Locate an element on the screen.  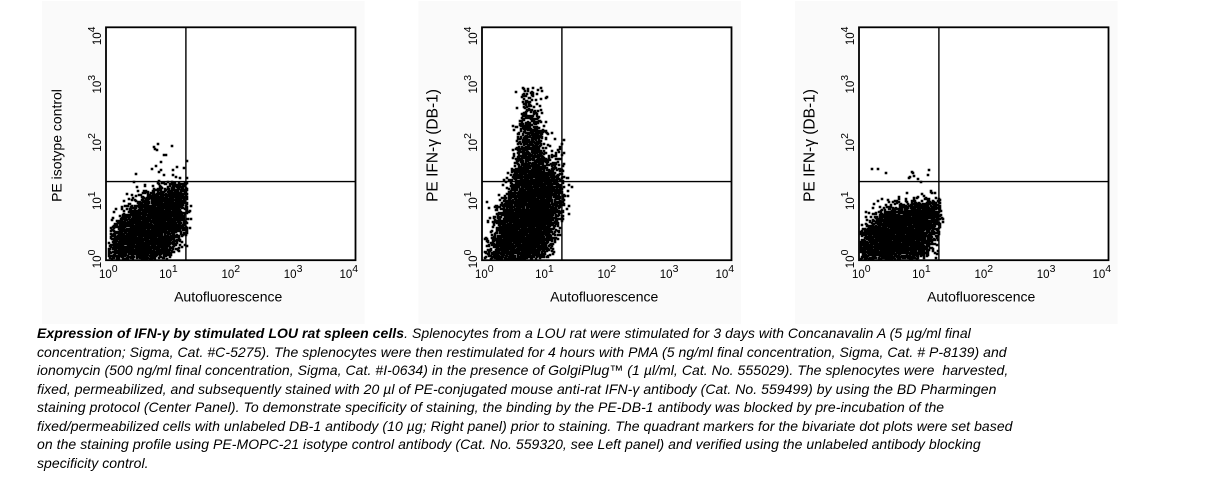
svg-text: PE isotype control is located at coordinates (57, 145).